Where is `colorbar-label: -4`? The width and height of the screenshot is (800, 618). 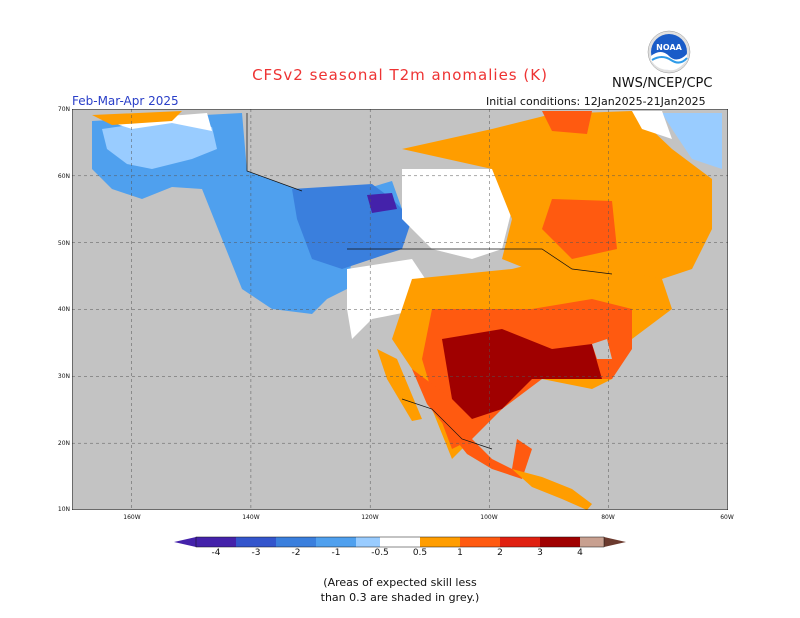 colorbar-label: -4 is located at coordinates (216, 553).